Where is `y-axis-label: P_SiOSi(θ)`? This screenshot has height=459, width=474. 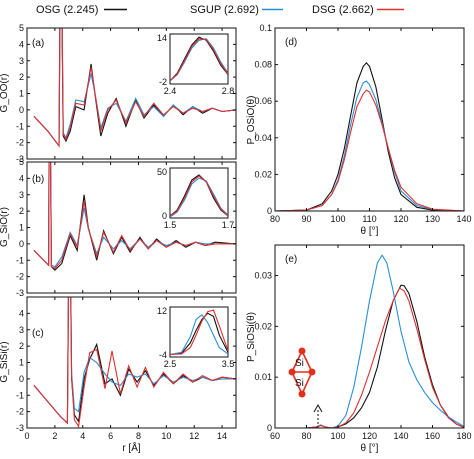 y-axis-label: P_SiOSi(θ) is located at coordinates (251, 337).